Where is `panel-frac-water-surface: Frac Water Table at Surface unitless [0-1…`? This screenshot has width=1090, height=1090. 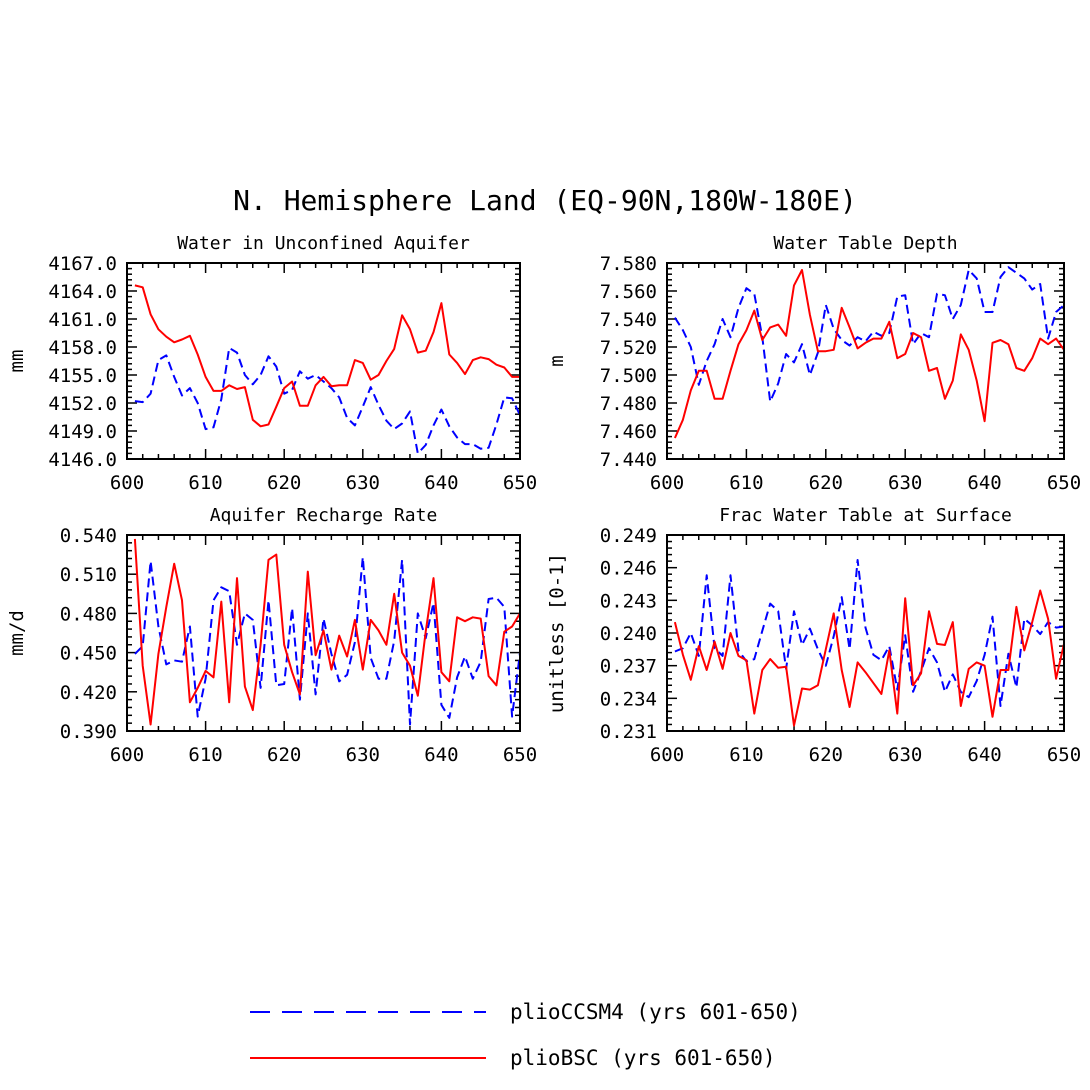
panel-frac-water-surface: Frac Water Table at Surface unitless [0-1… is located at coordinates (813, 635).